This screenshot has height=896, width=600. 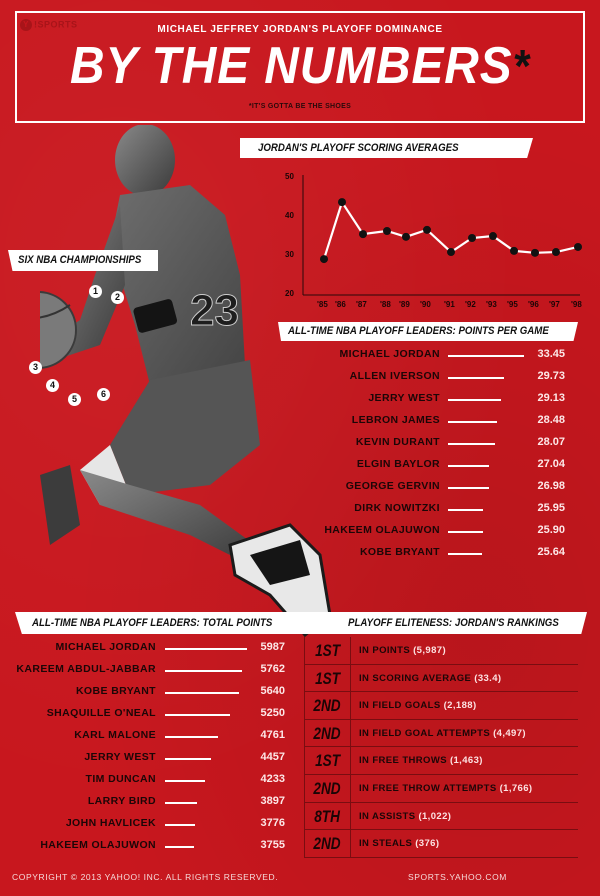 What do you see at coordinates (428, 788) in the screenshot?
I see `ranking-category: IN FREE THROW ATTEMPTS` at bounding box center [428, 788].